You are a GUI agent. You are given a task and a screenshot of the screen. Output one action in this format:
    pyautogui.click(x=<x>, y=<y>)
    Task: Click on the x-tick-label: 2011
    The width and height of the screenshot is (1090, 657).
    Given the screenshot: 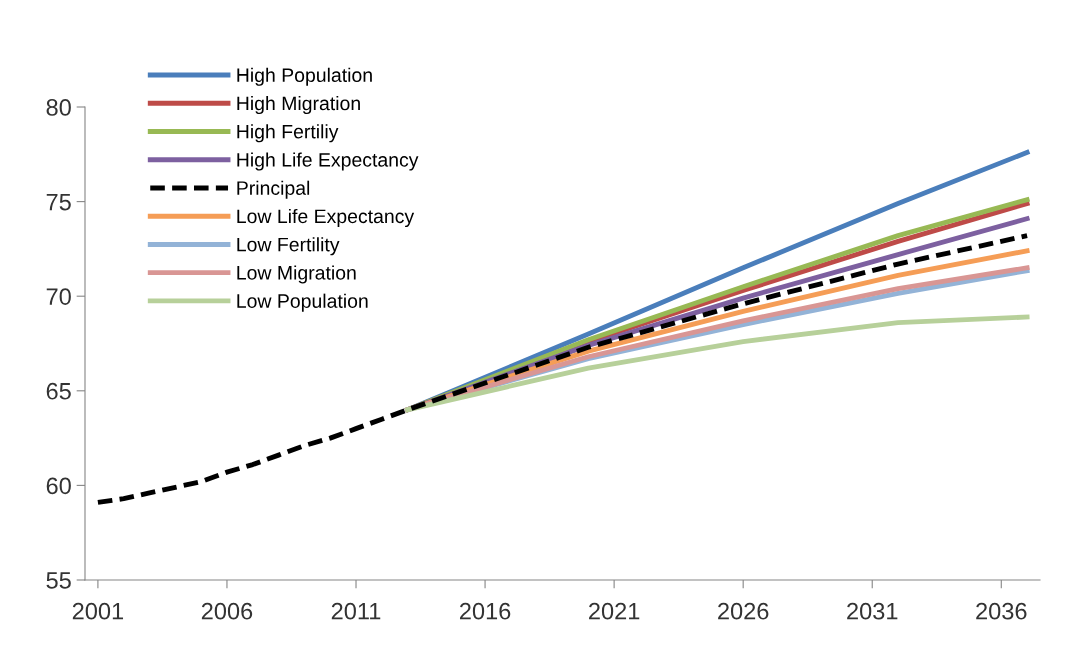 What is the action you would take?
    pyautogui.click(x=356, y=611)
    